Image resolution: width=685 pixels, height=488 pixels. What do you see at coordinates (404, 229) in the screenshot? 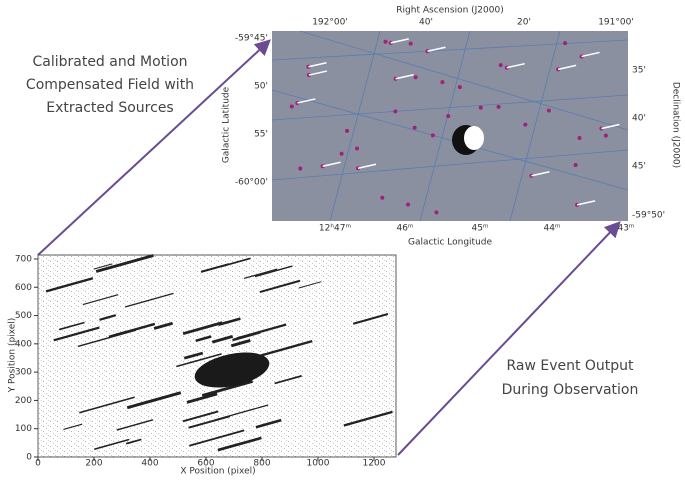
I see `tick-label: 46ᵐ` at bounding box center [404, 229].